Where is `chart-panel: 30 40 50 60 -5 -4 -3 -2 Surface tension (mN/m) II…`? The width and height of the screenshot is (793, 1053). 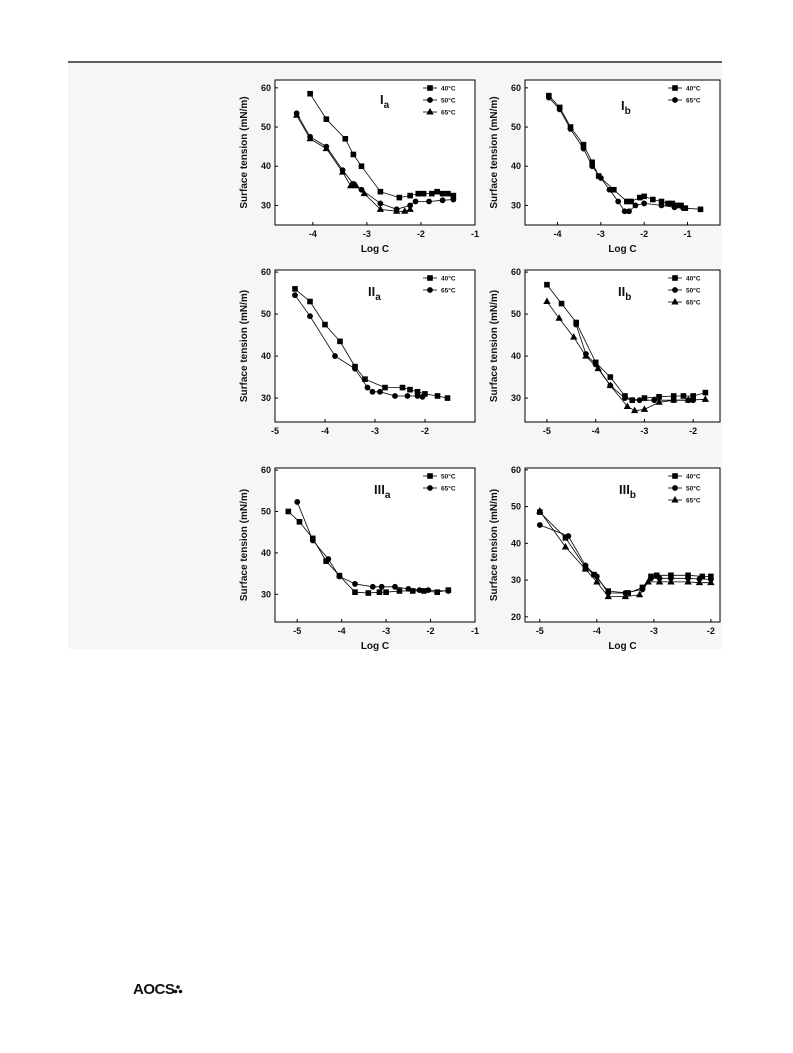 chart-panel: 30 40 50 60 -5 -4 -3 -2 Surface tension (mN/m) II… is located at coordinates (357, 351).